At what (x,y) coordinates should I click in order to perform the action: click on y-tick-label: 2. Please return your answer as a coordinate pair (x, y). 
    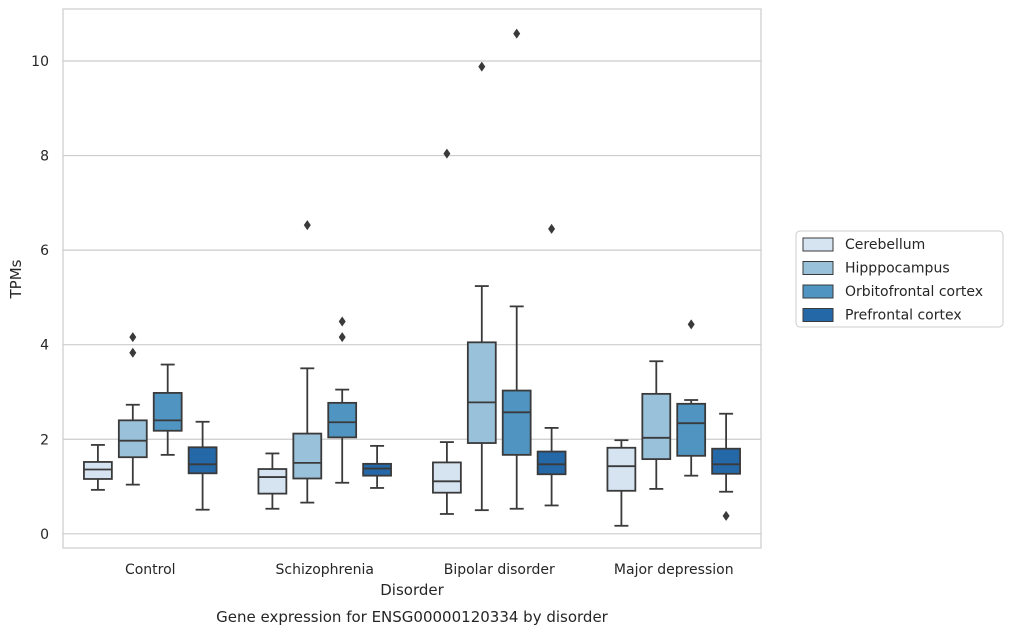
    Looking at the image, I should click on (44, 440).